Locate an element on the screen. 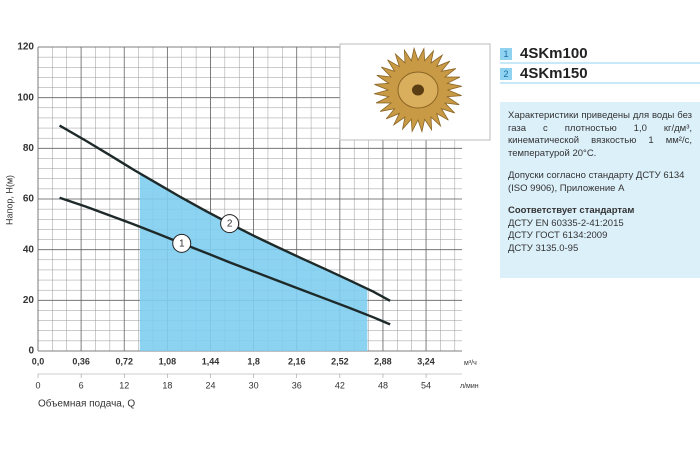  standards-title: Соответствует стандартам is located at coordinates (571, 210).